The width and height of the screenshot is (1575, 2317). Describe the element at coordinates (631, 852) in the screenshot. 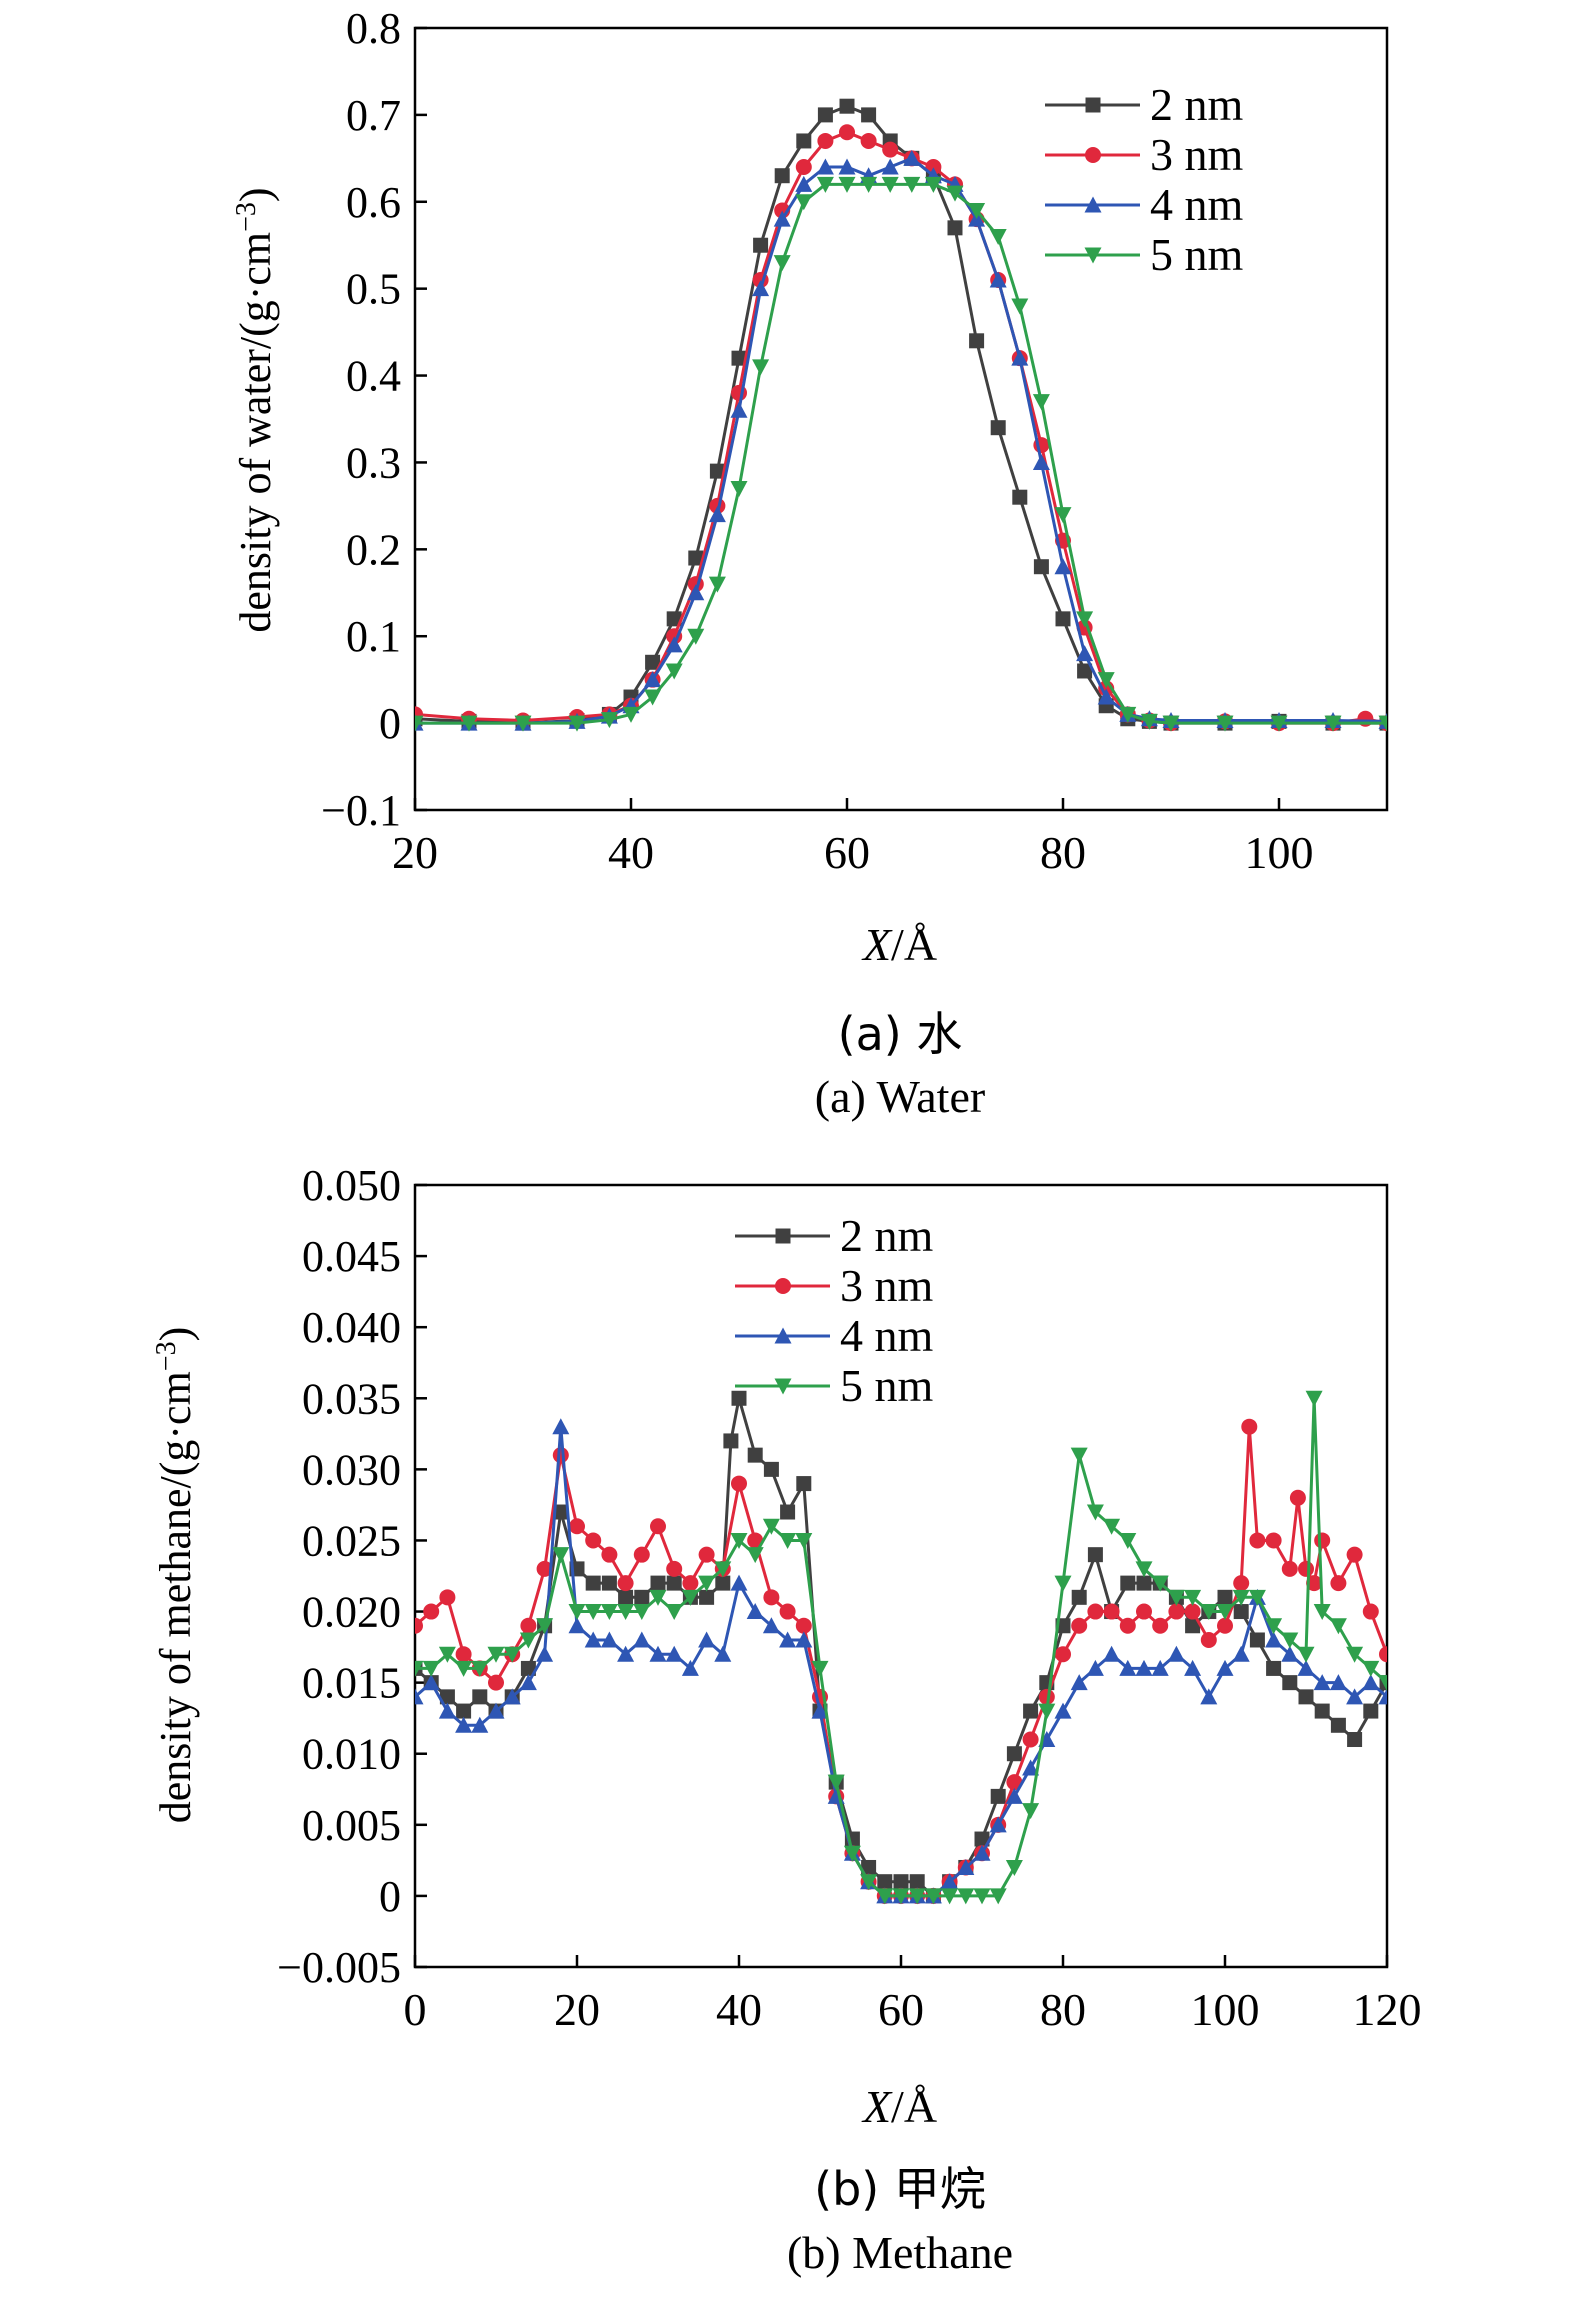

I see `x-tick-label: 40` at that location.